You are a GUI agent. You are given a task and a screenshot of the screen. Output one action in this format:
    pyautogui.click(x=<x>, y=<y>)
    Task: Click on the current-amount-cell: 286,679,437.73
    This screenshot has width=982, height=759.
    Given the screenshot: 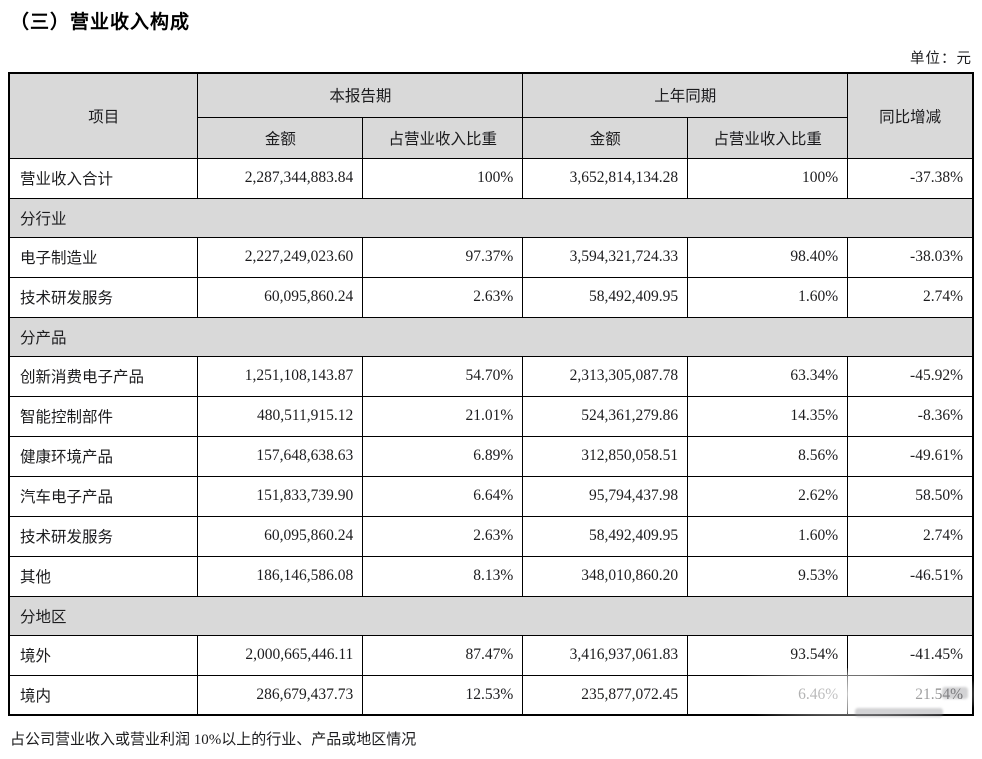 What is the action you would take?
    pyautogui.click(x=280, y=695)
    